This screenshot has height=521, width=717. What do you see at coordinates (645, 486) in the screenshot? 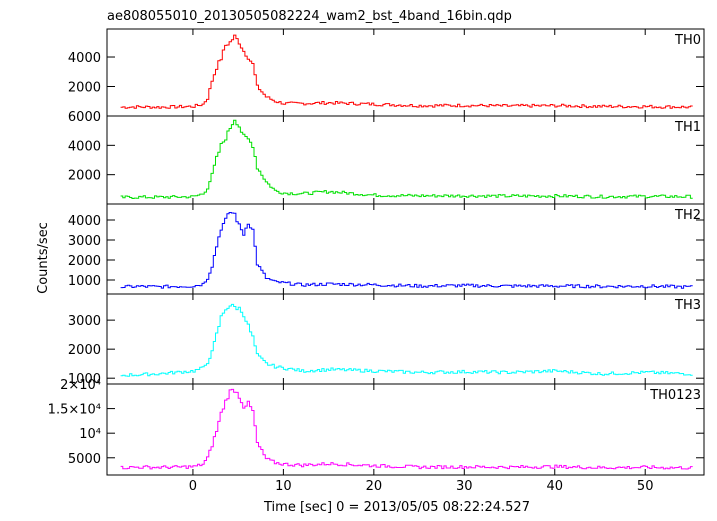
I see `x-tick-label: 50` at bounding box center [645, 486].